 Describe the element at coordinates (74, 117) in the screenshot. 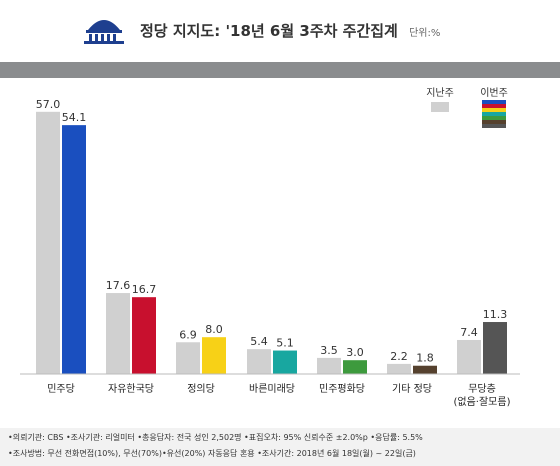

I see `value-label-current-0: 54.1` at that location.